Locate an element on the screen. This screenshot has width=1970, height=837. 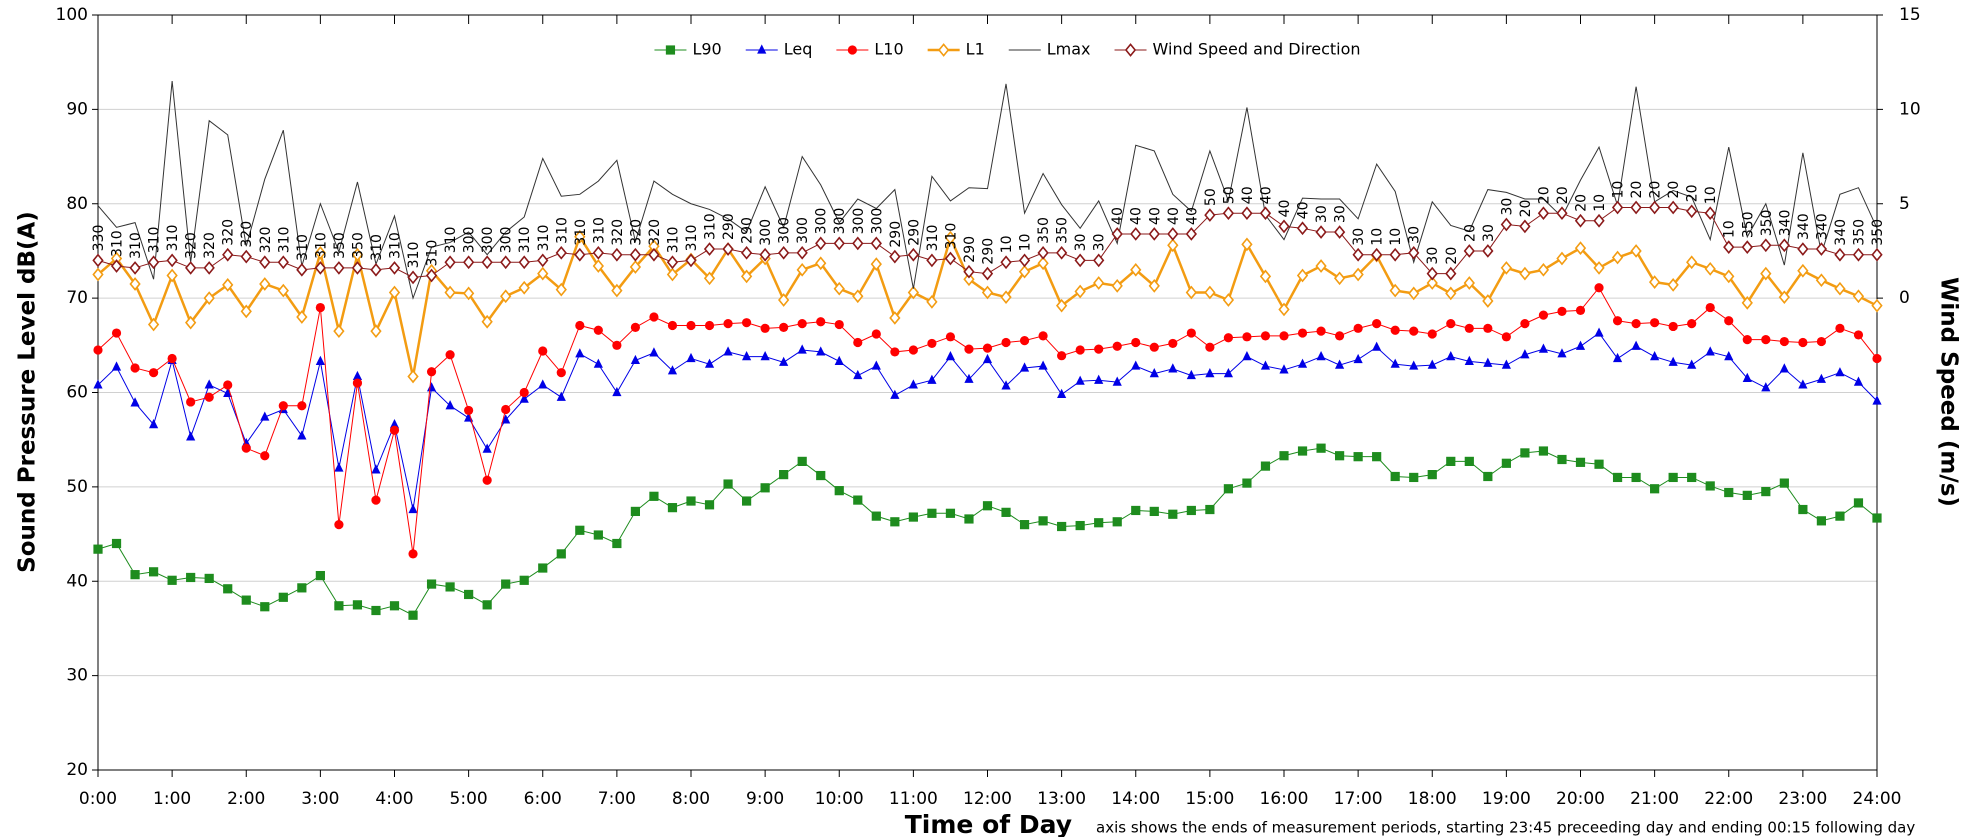
x-tick-label: 21:00 is located at coordinates (1654, 799).